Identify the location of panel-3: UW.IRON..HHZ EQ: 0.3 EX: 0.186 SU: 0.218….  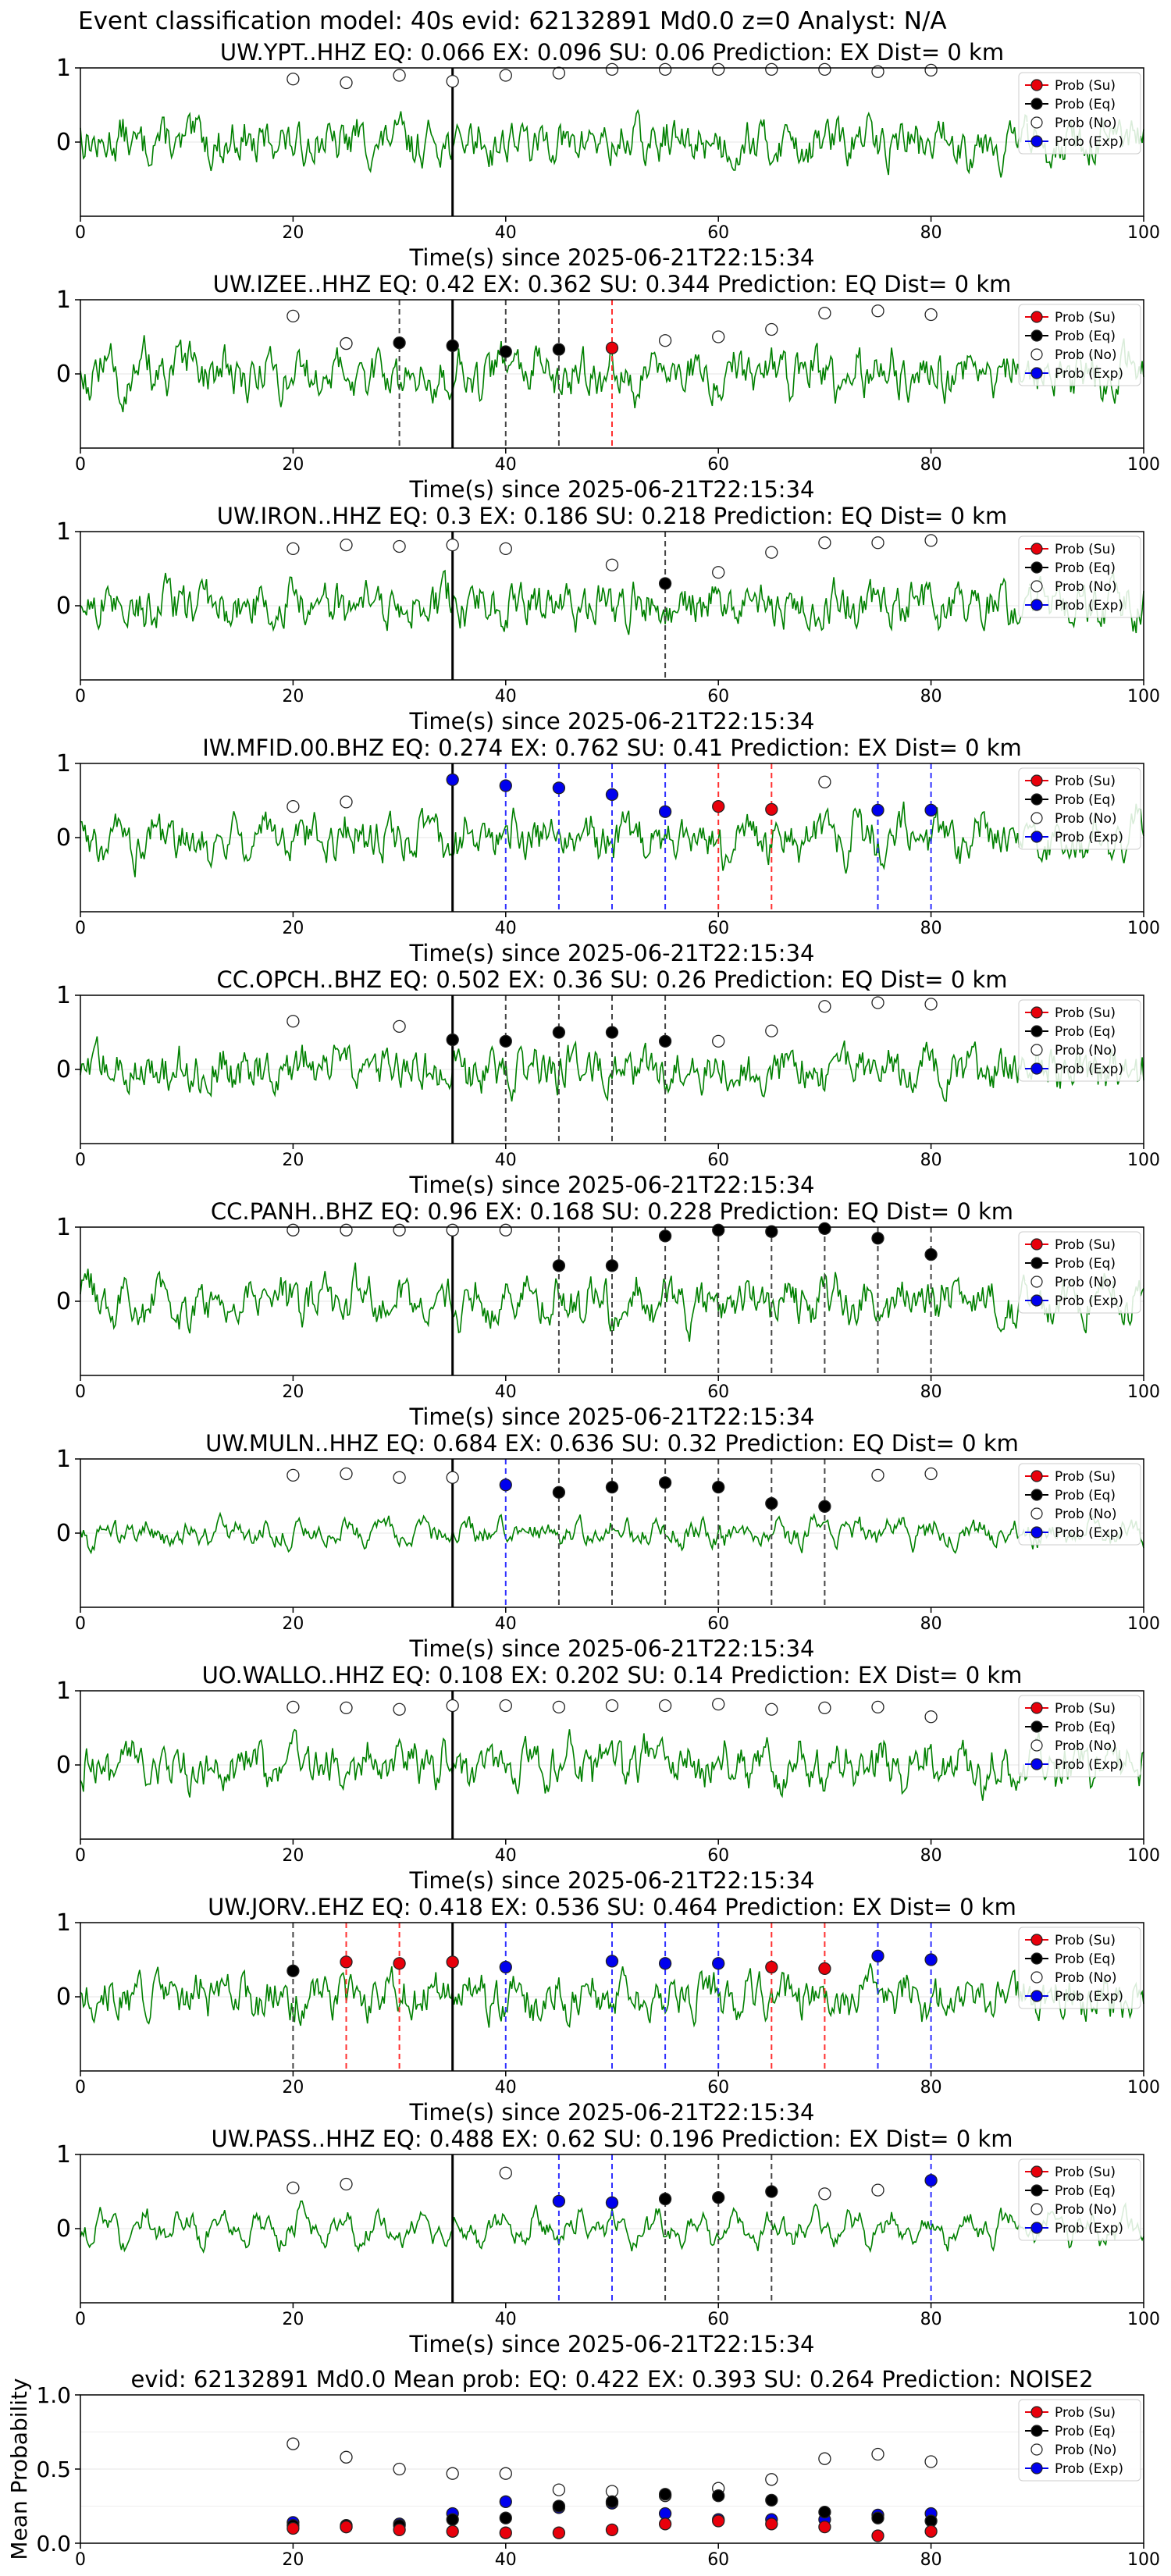
(608, 619).